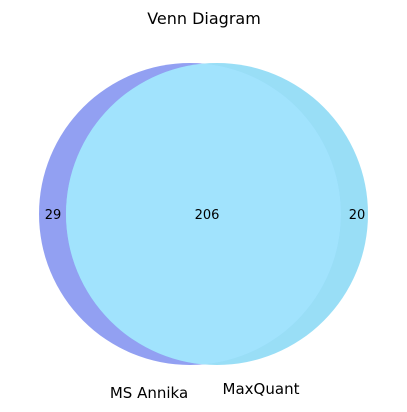  Describe the element at coordinates (53, 215) in the screenshot. I see `count-ms-annika-only: 29` at that location.